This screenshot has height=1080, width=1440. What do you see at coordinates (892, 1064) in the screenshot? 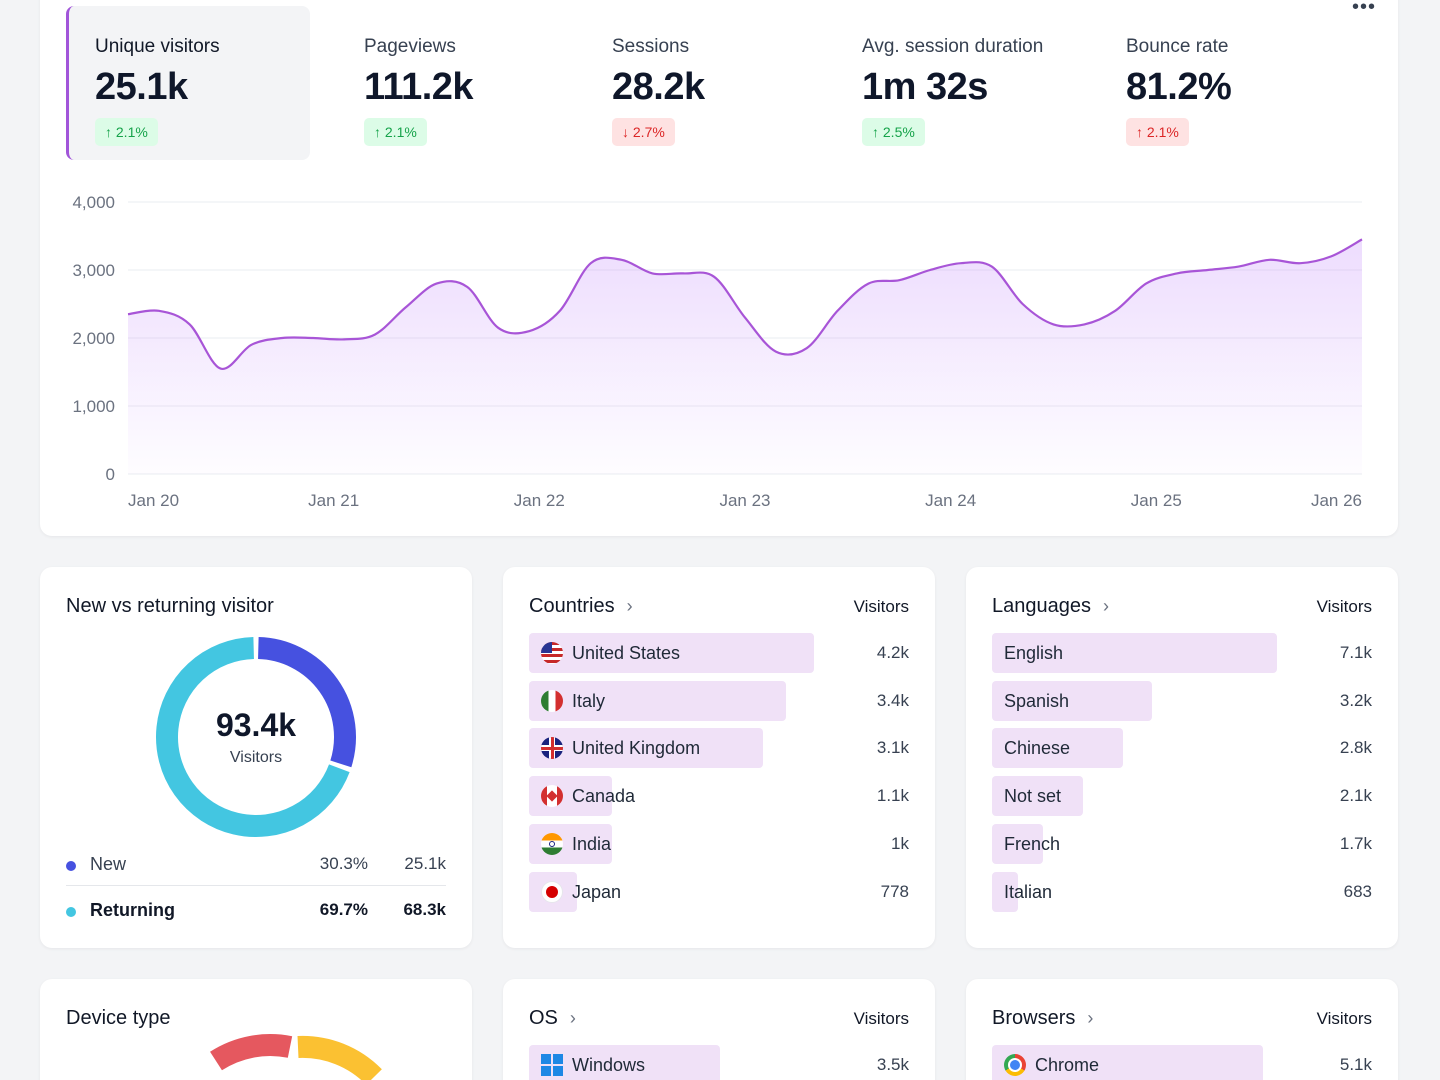
I see `row-value: 3.5k` at bounding box center [892, 1064].